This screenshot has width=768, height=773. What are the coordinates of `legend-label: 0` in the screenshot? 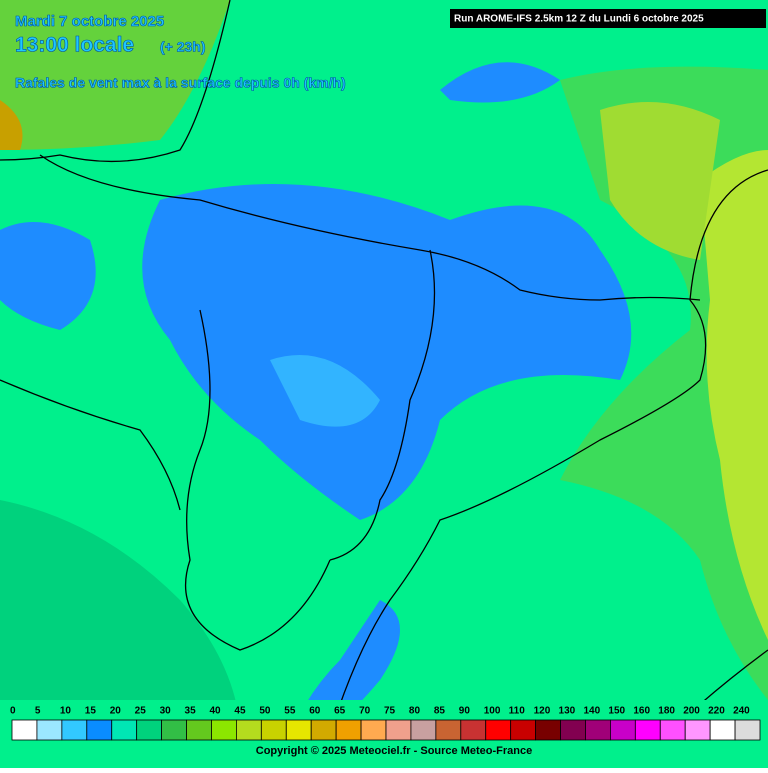 It's located at (13, 711).